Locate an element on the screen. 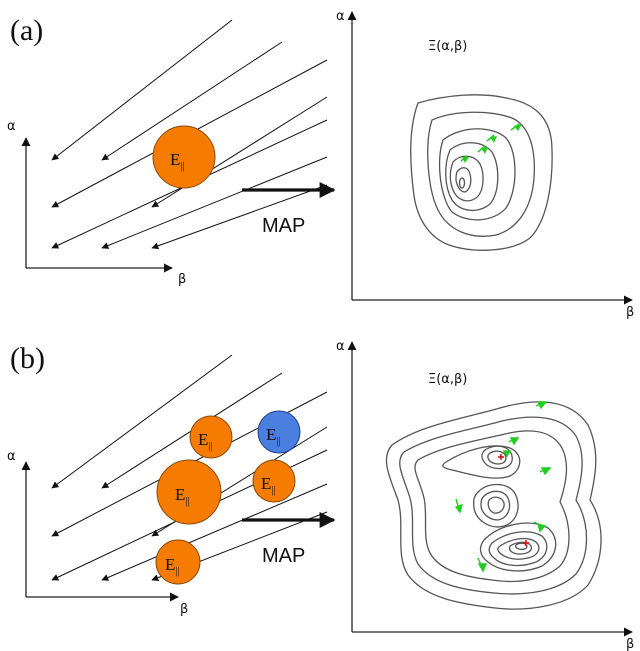 The image size is (640, 651). panel-a-map-label: MAP is located at coordinates (283, 226).